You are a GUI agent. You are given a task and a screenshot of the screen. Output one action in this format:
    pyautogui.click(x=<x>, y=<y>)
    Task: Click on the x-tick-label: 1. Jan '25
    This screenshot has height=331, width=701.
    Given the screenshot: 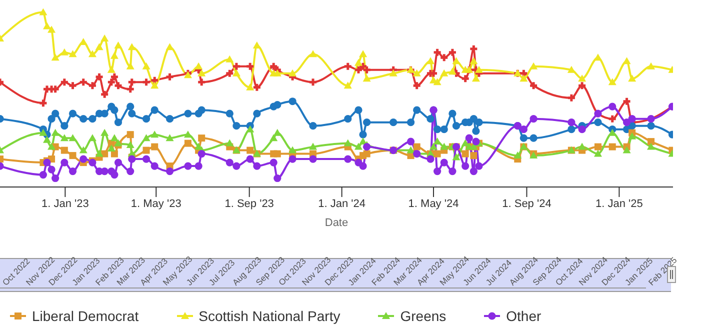 What is the action you would take?
    pyautogui.click(x=619, y=204)
    